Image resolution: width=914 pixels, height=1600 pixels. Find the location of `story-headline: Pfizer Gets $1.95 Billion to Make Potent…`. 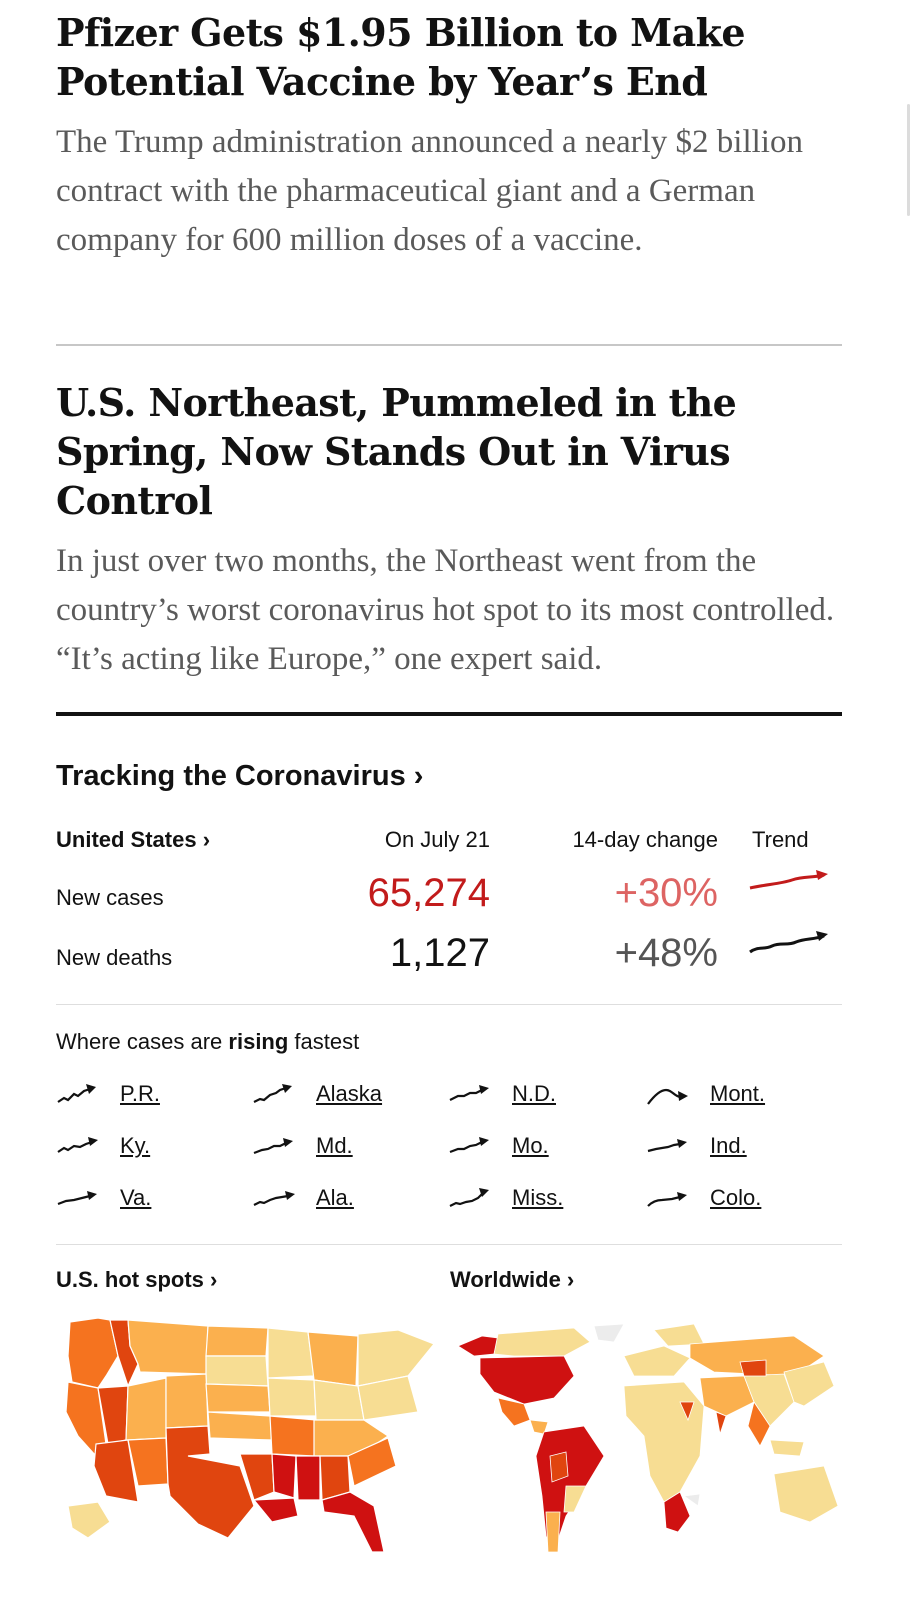

story-headline: Pfizer Gets $1.95 Billion to Make Potent… is located at coordinates (401, 57).